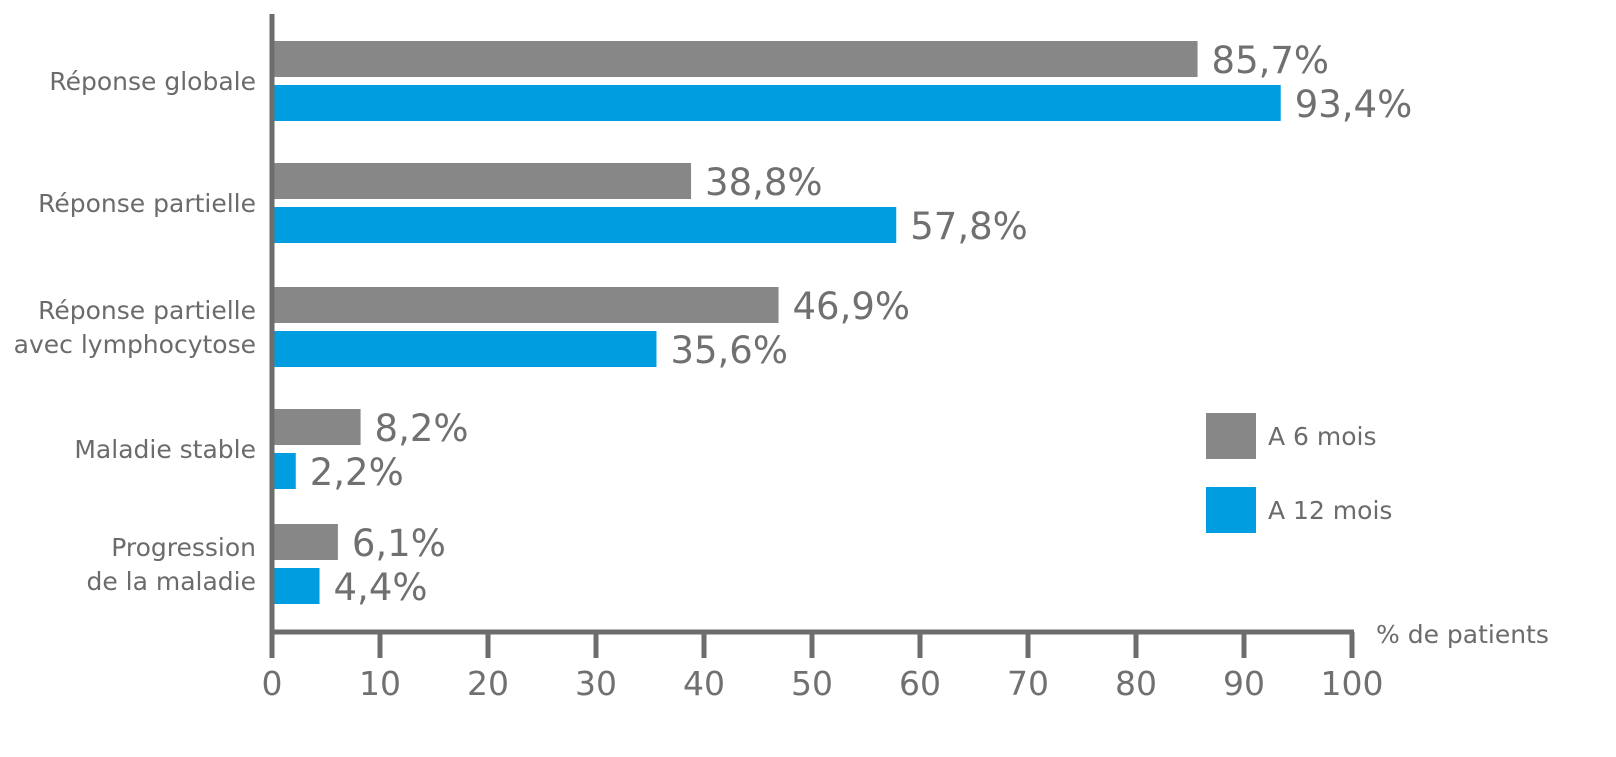 The image size is (1616, 757). What do you see at coordinates (171, 581) in the screenshot?
I see `category-label: de la maladie` at bounding box center [171, 581].